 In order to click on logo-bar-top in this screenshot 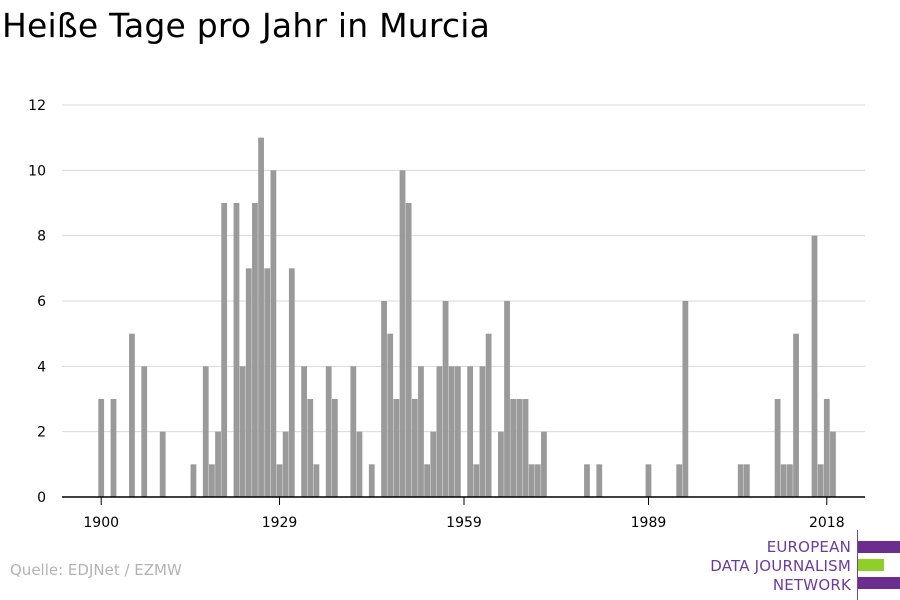, I will do `click(879, 547)`.